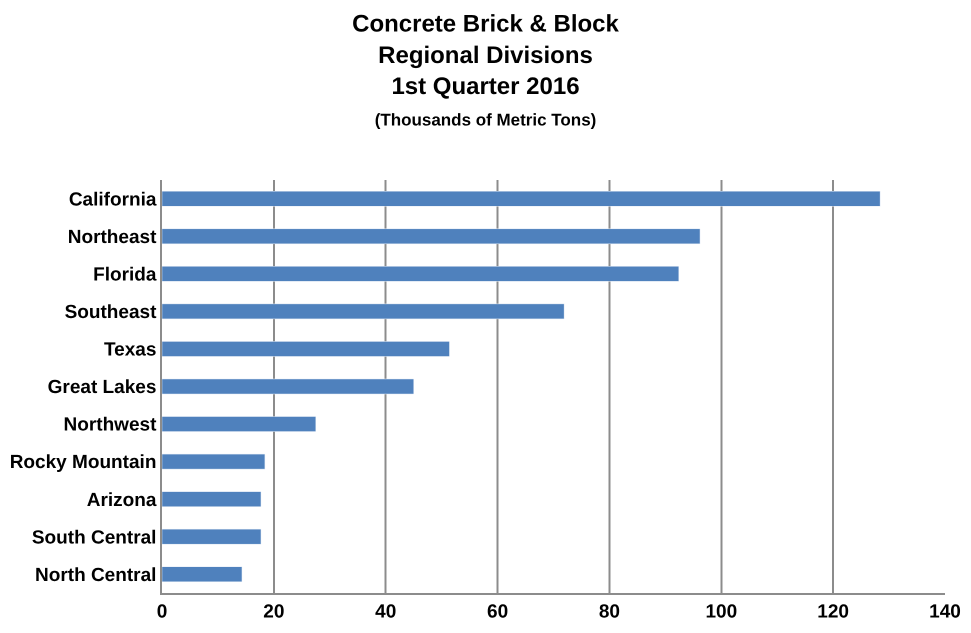 Image resolution: width=971 pixels, height=633 pixels. Describe the element at coordinates (102, 387) in the screenshot. I see `y-tick-label: Great Lakes` at that location.